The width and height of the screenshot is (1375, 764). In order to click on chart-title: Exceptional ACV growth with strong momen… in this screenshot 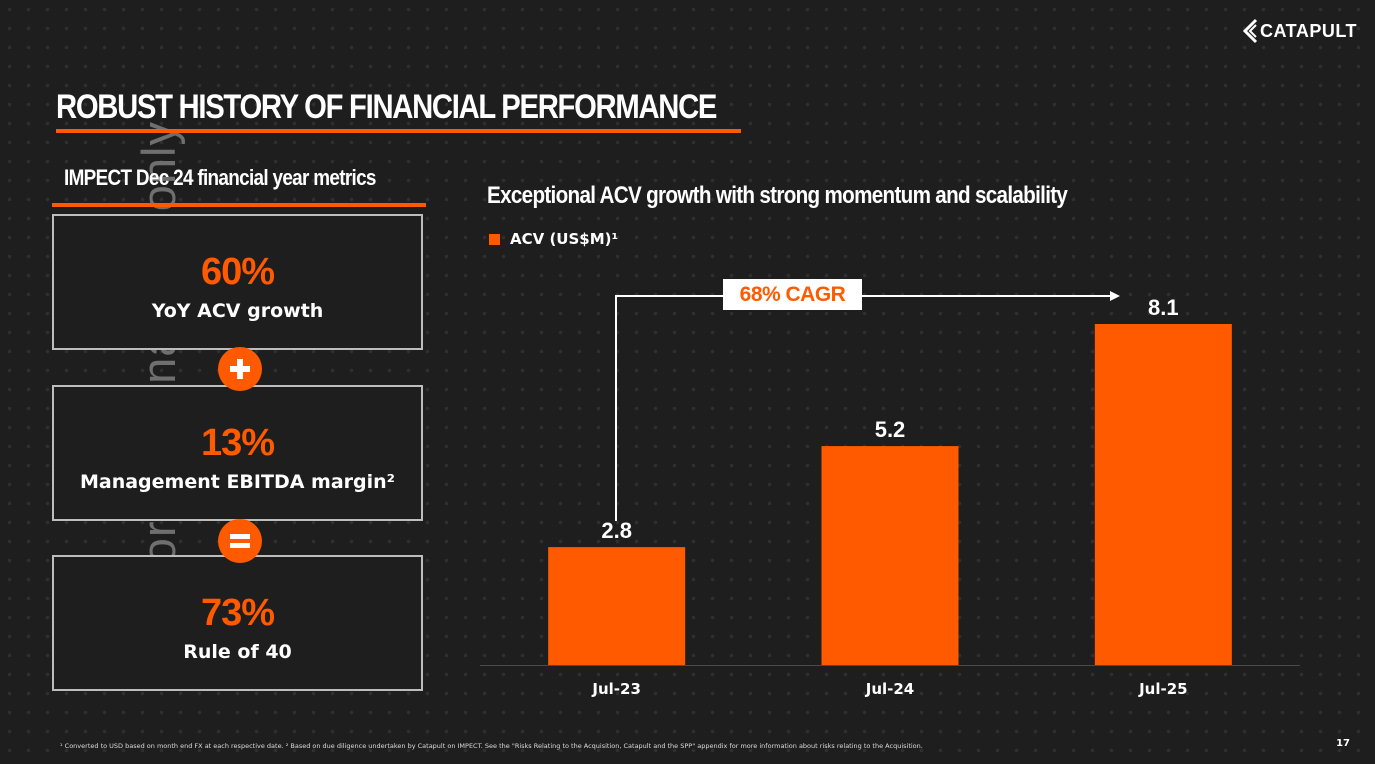, I will do `click(777, 195)`.